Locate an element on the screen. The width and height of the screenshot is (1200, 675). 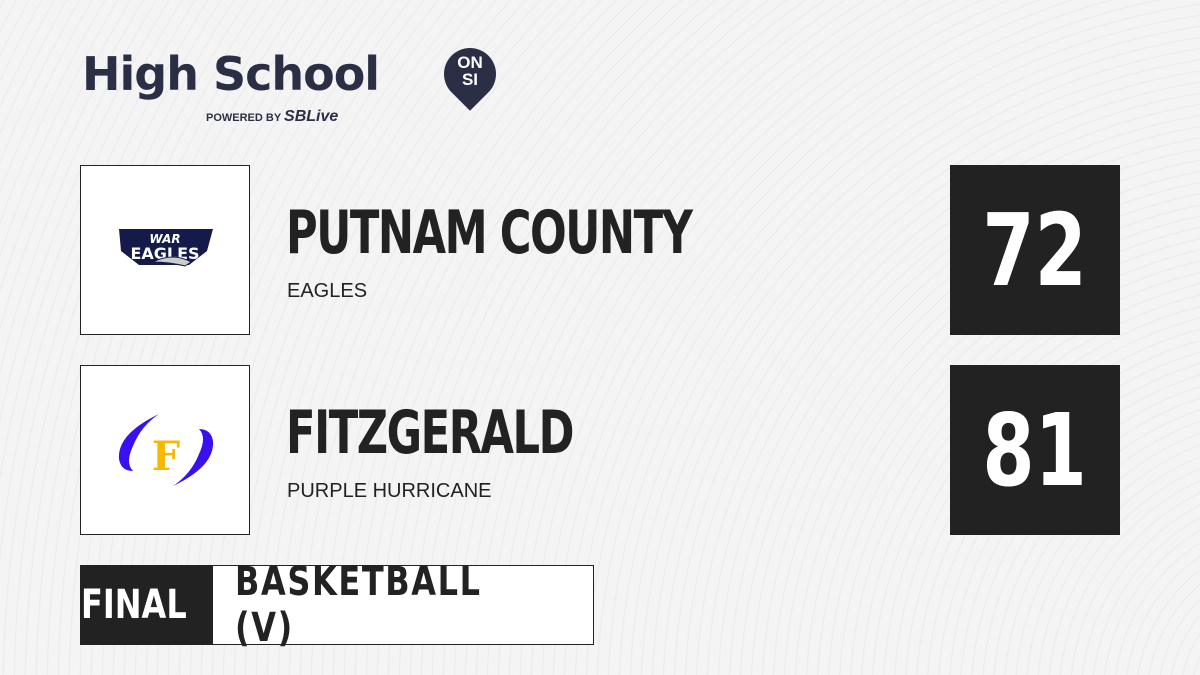
fitzgerald-f-logo-icon: F is located at coordinates (166, 450).